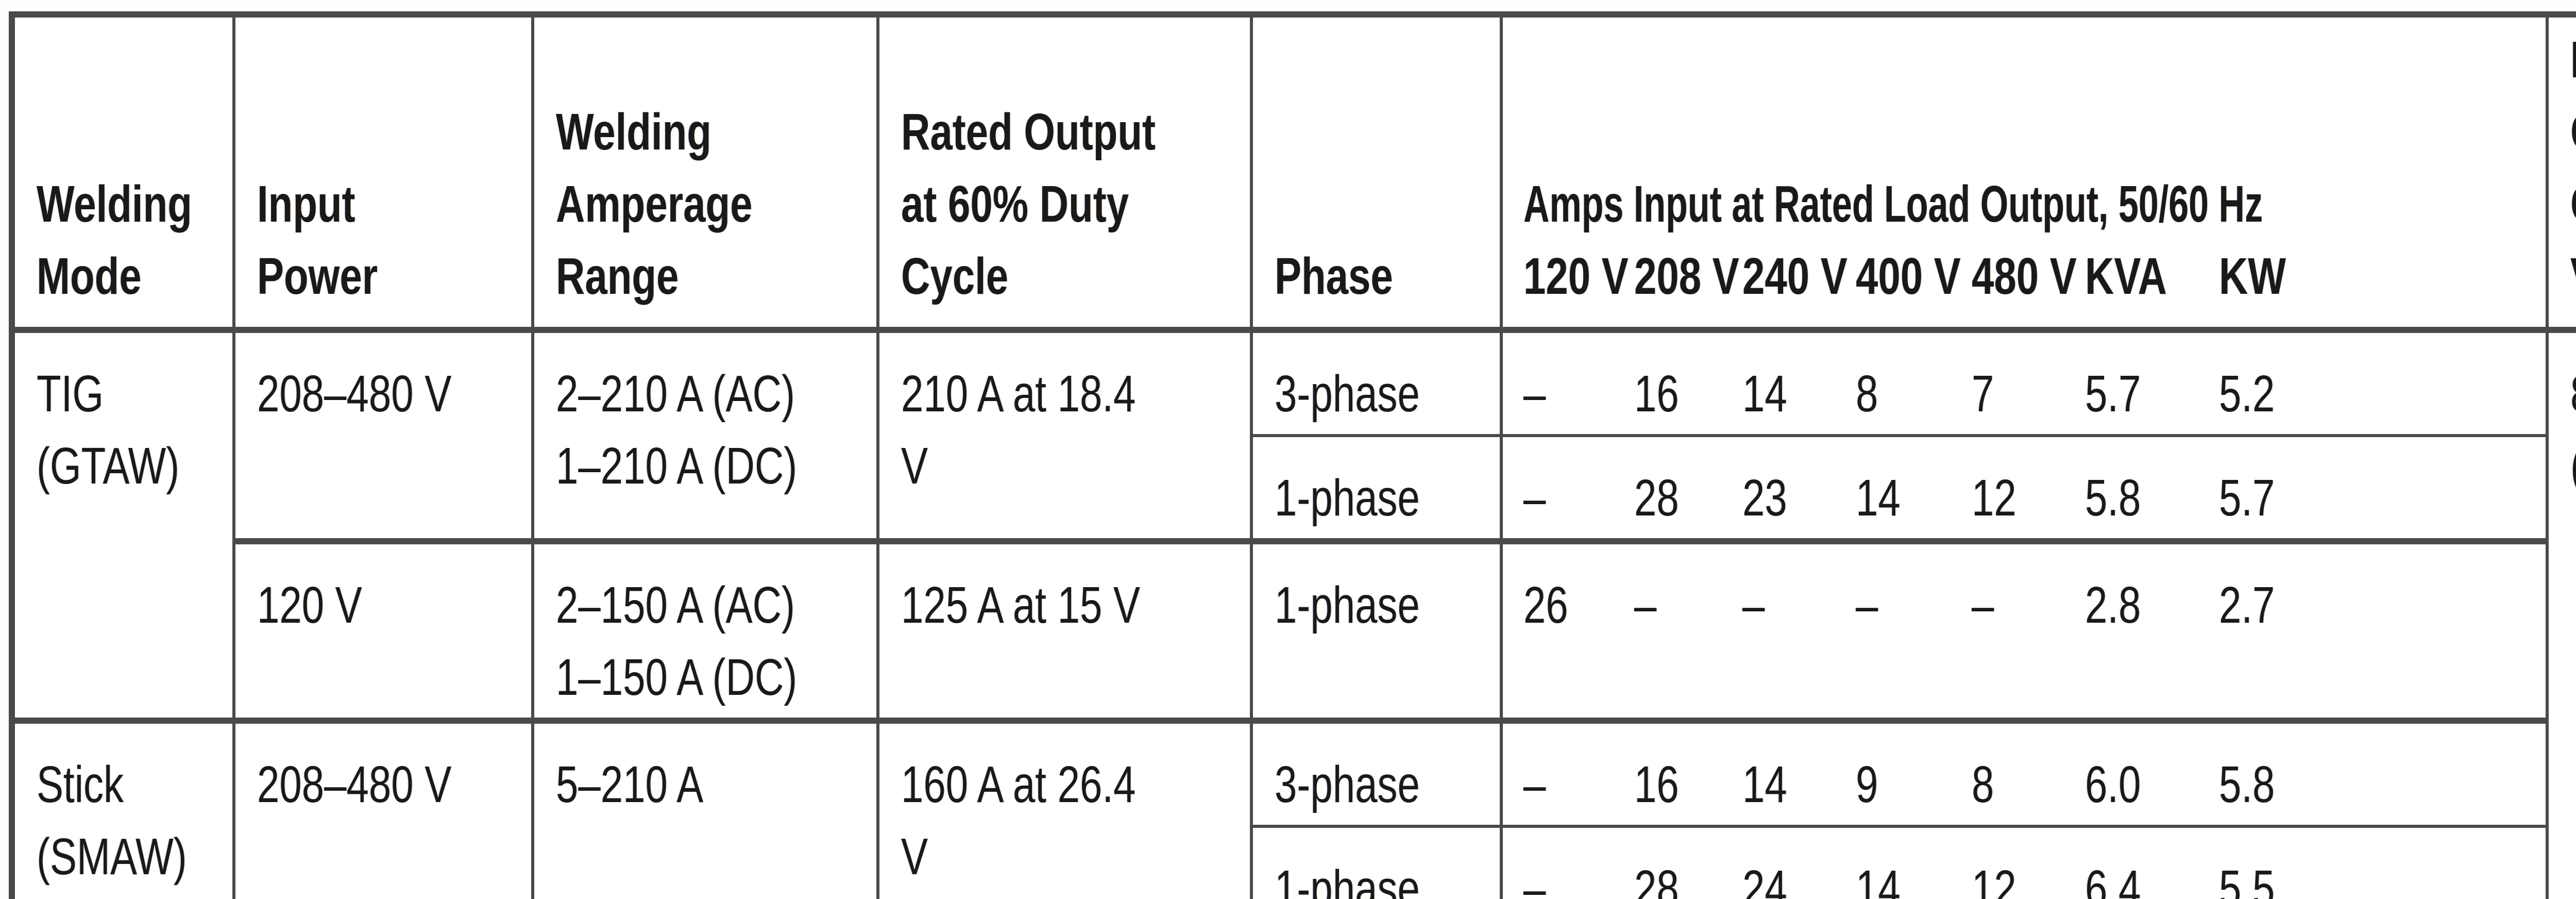  Describe the element at coordinates (1983, 605) in the screenshot. I see `amps-480v-value: –` at that location.